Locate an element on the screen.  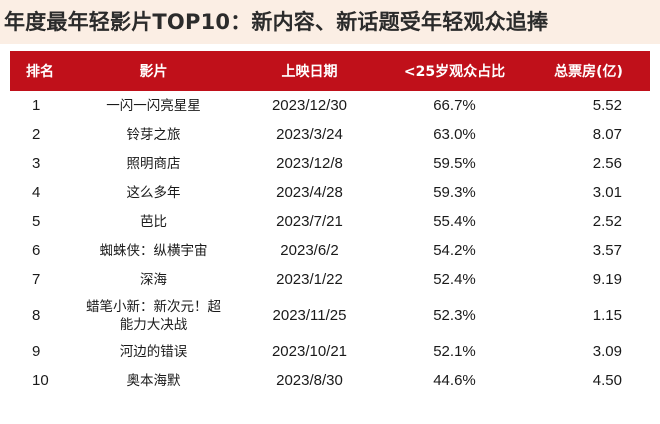
table-row: 1 一闪一闪亮星星 2023/12/30 66.7% 5.52 is located at coordinates (330, 105).